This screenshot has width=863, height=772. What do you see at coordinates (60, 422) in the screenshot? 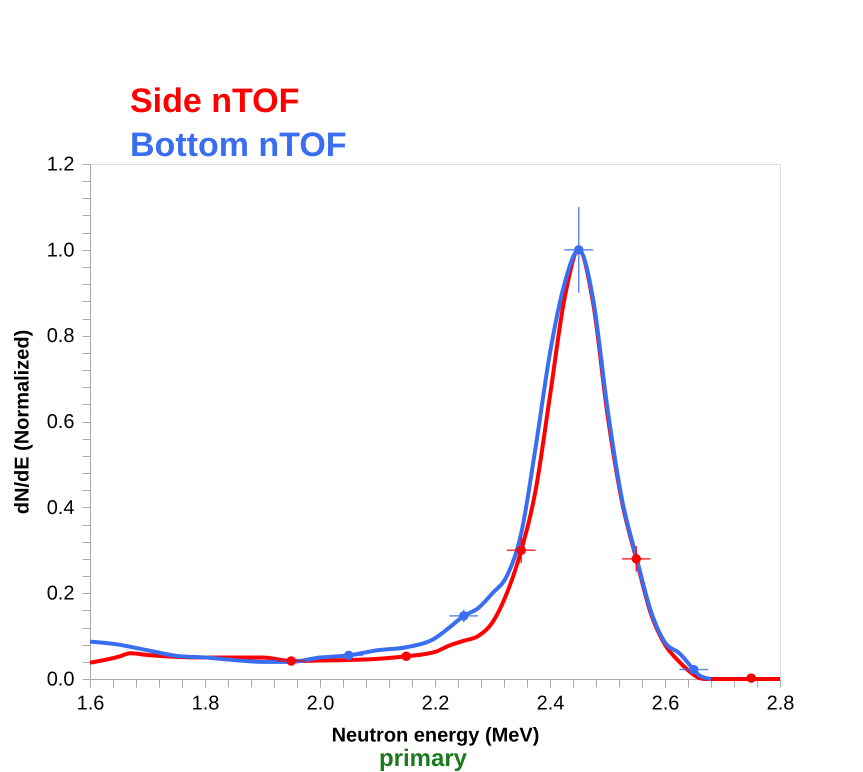
I see `y-tick-label: 0.6` at bounding box center [60, 422].